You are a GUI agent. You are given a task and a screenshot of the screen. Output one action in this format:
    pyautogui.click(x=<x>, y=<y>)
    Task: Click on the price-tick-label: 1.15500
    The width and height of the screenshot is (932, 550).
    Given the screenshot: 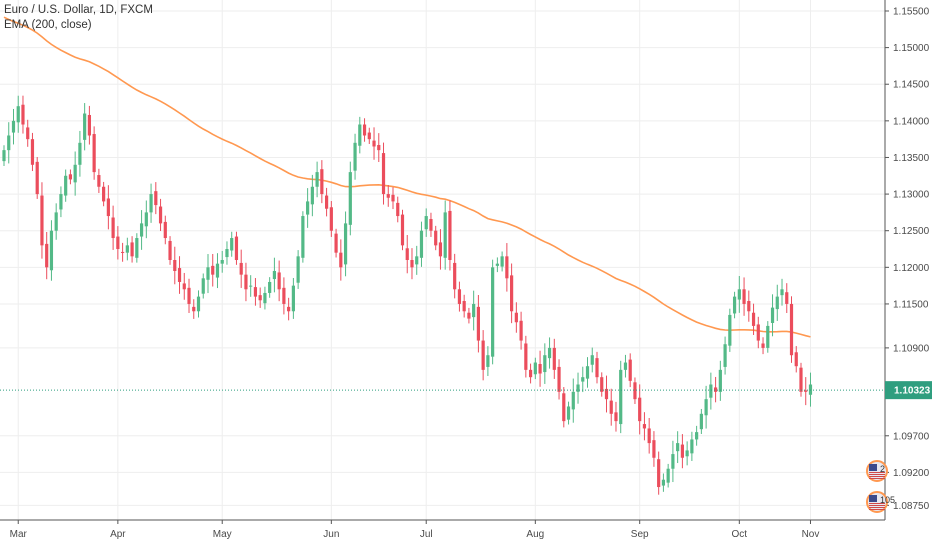 What is the action you would take?
    pyautogui.click(x=911, y=11)
    